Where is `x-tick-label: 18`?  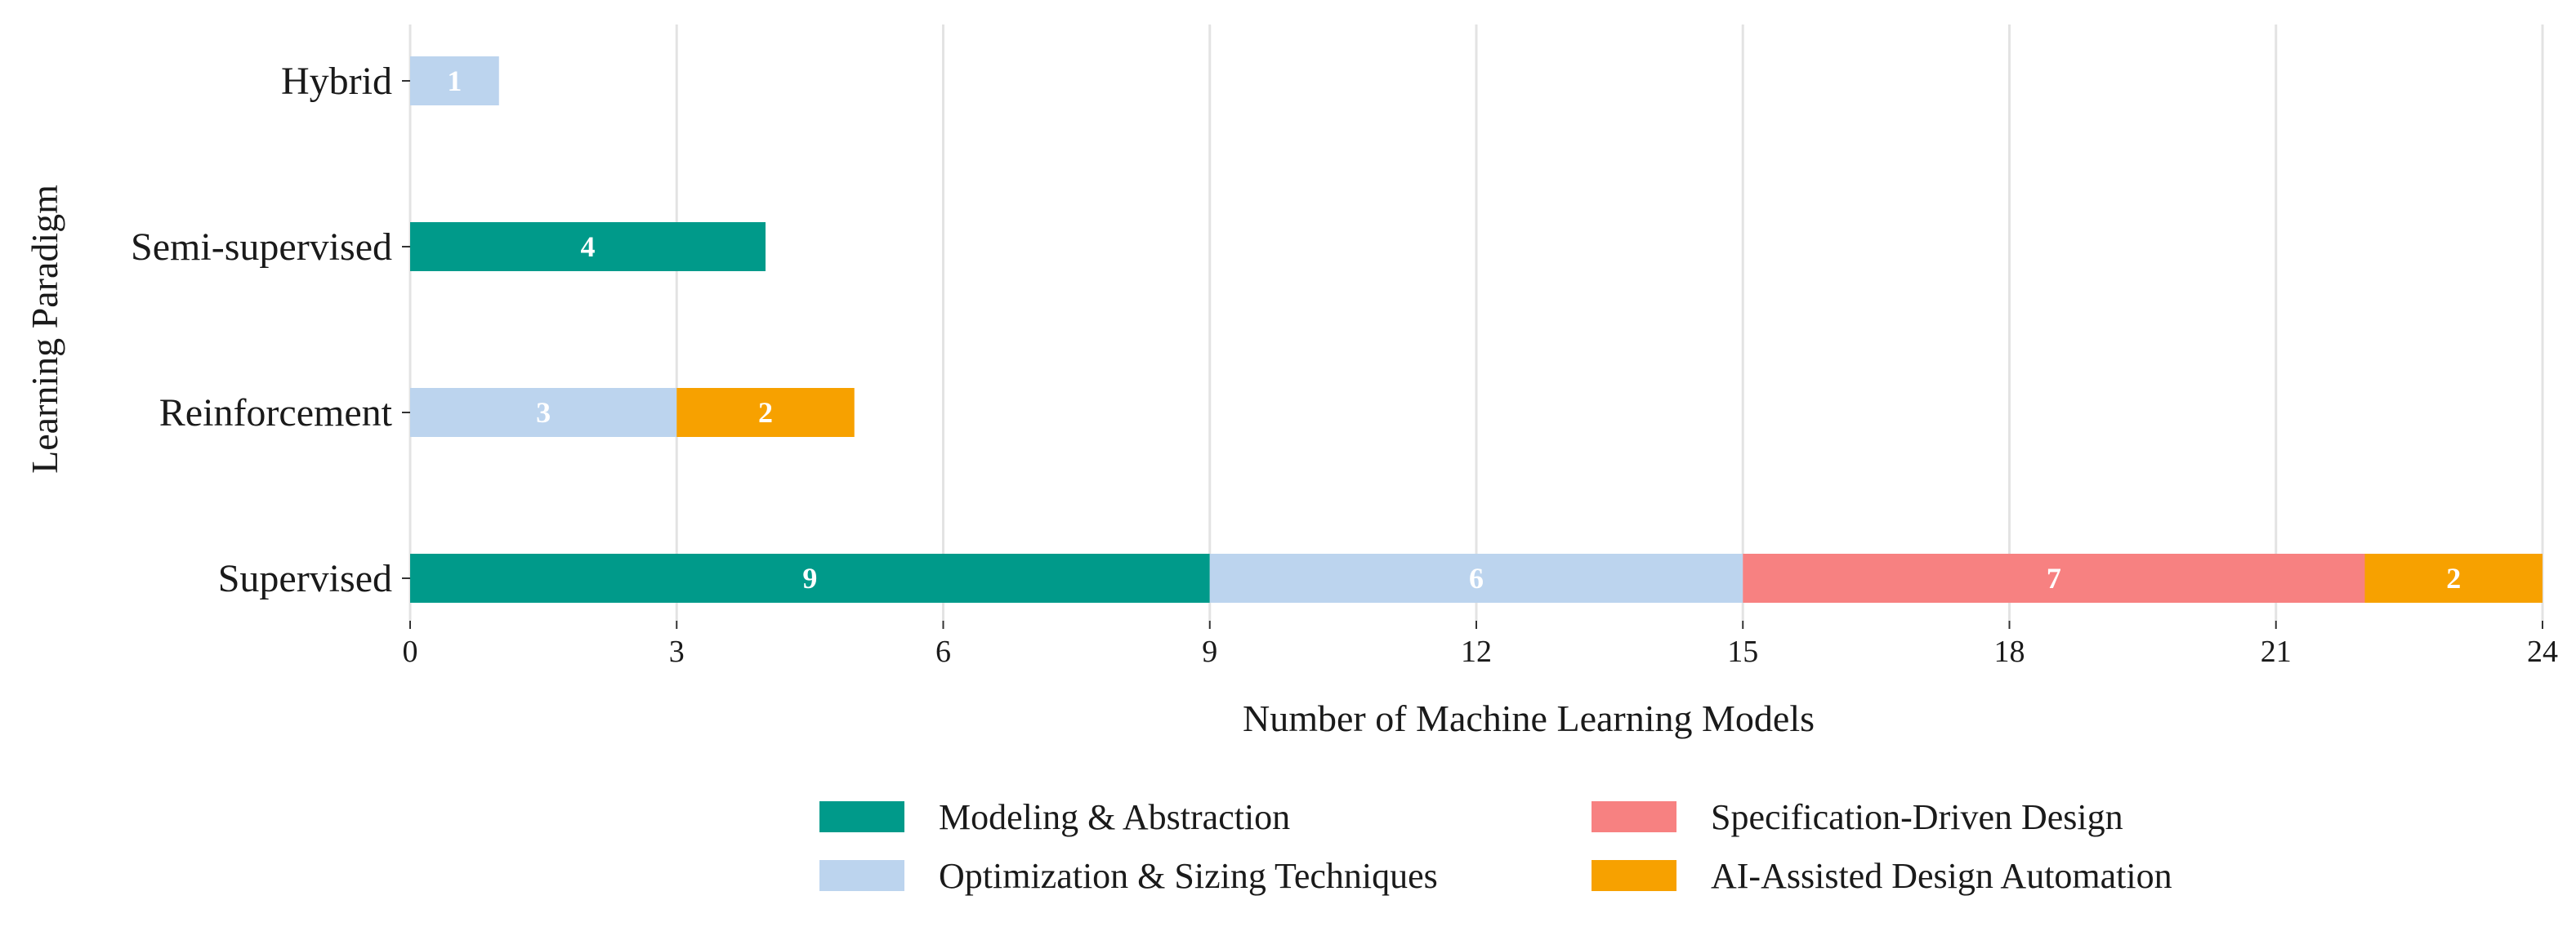 x-tick-label: 18 is located at coordinates (2010, 652).